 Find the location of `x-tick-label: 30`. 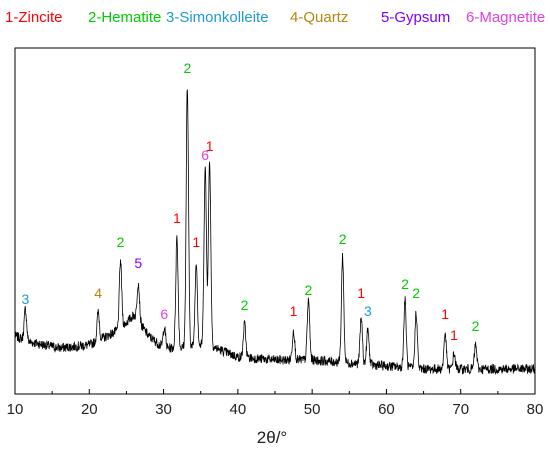

x-tick-label: 30 is located at coordinates (163, 409).